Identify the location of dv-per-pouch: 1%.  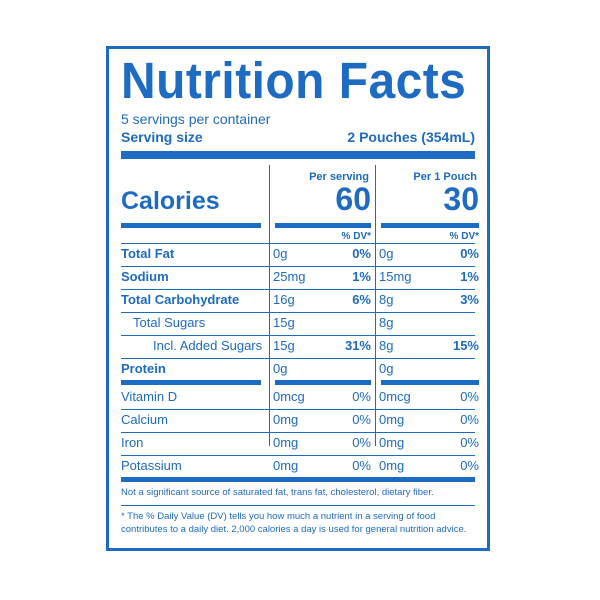
(469, 276).